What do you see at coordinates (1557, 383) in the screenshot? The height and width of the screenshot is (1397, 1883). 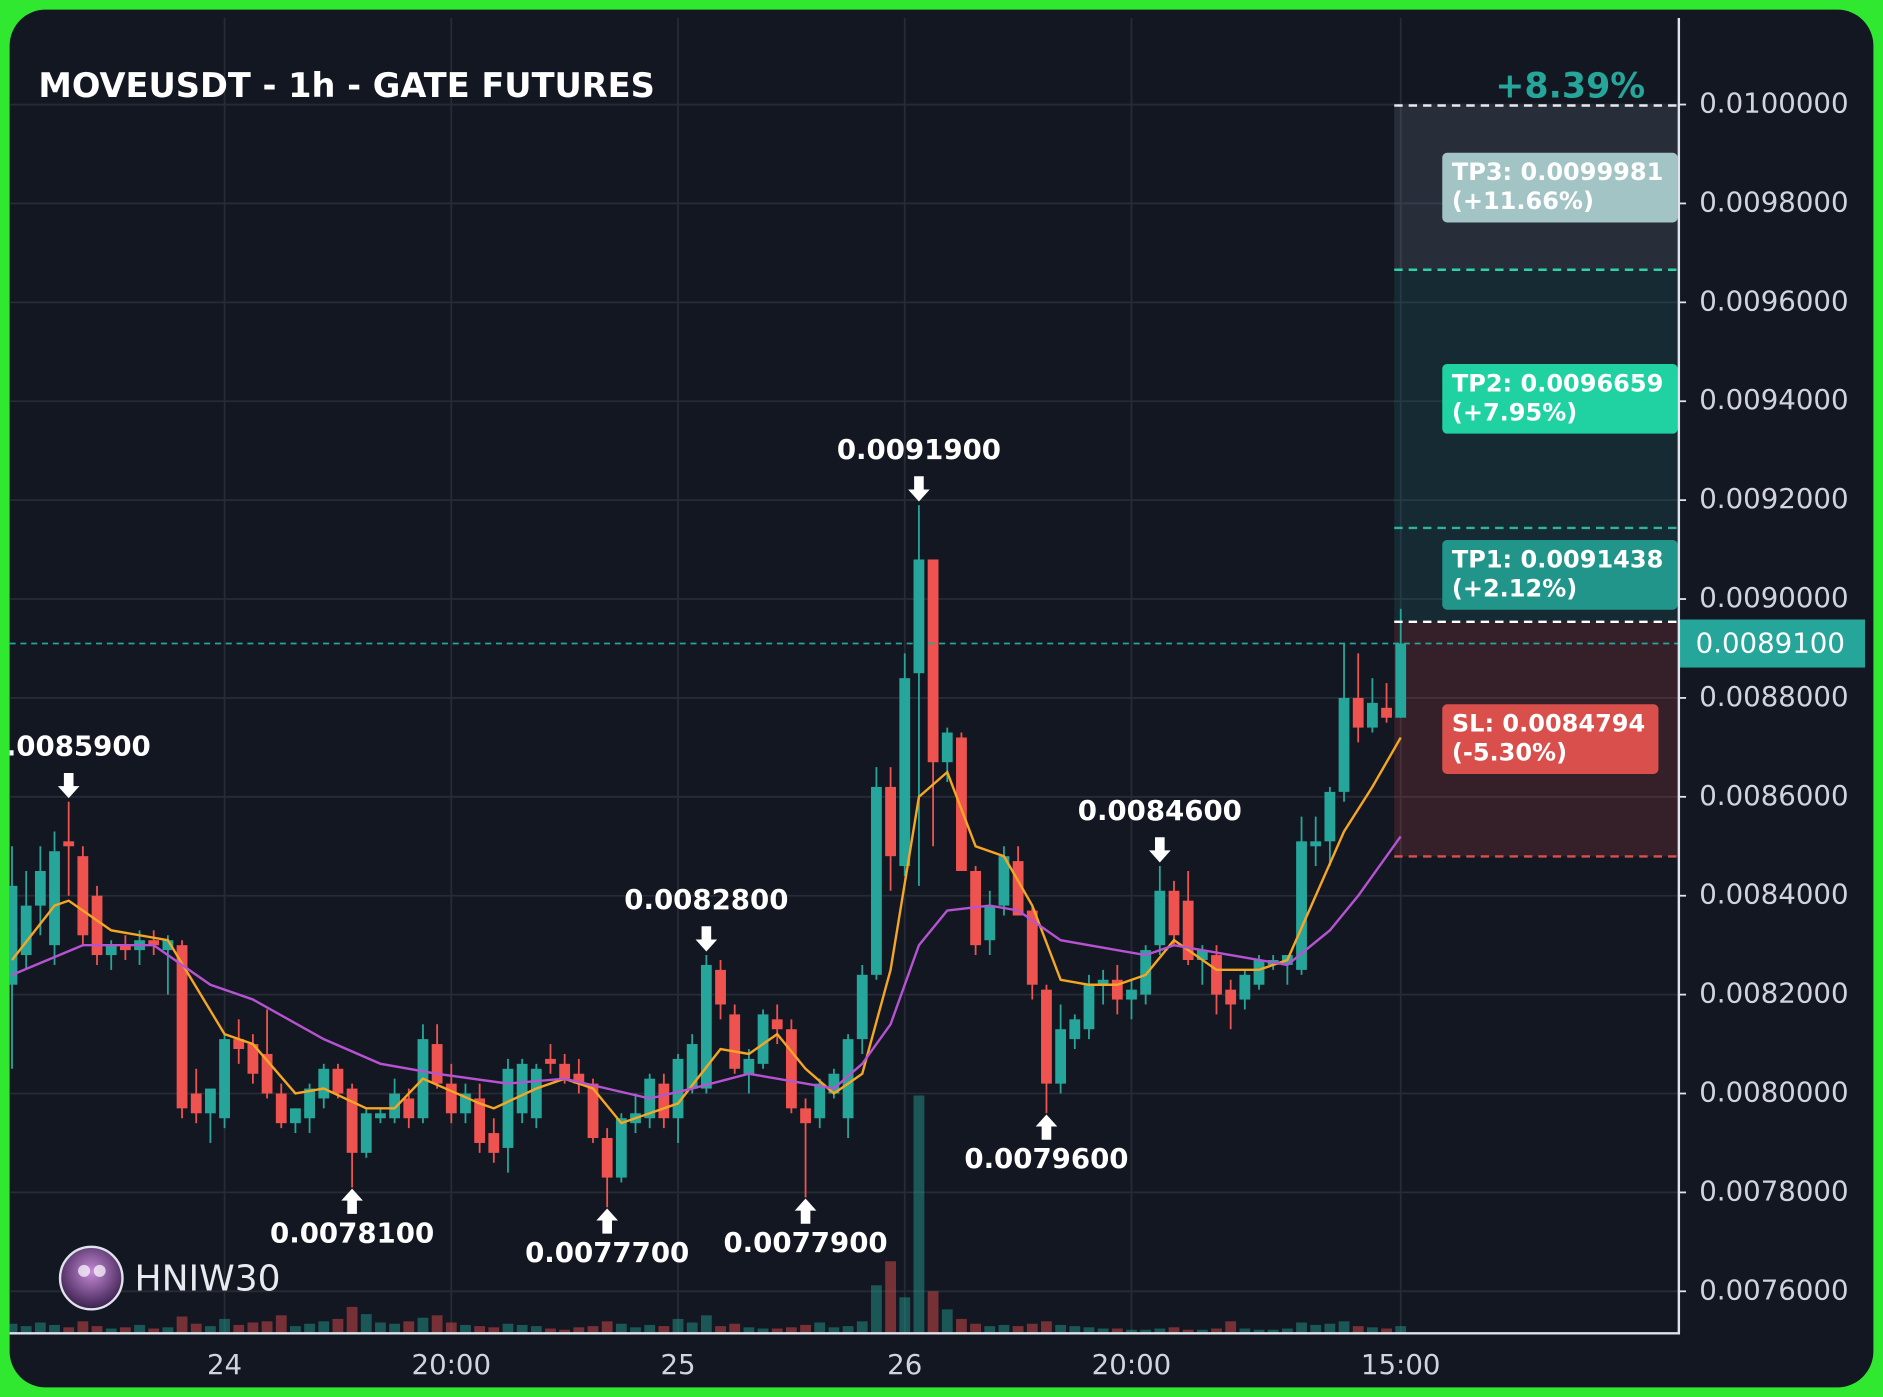 I see `target-label: TP2: 0.0096659` at bounding box center [1557, 383].